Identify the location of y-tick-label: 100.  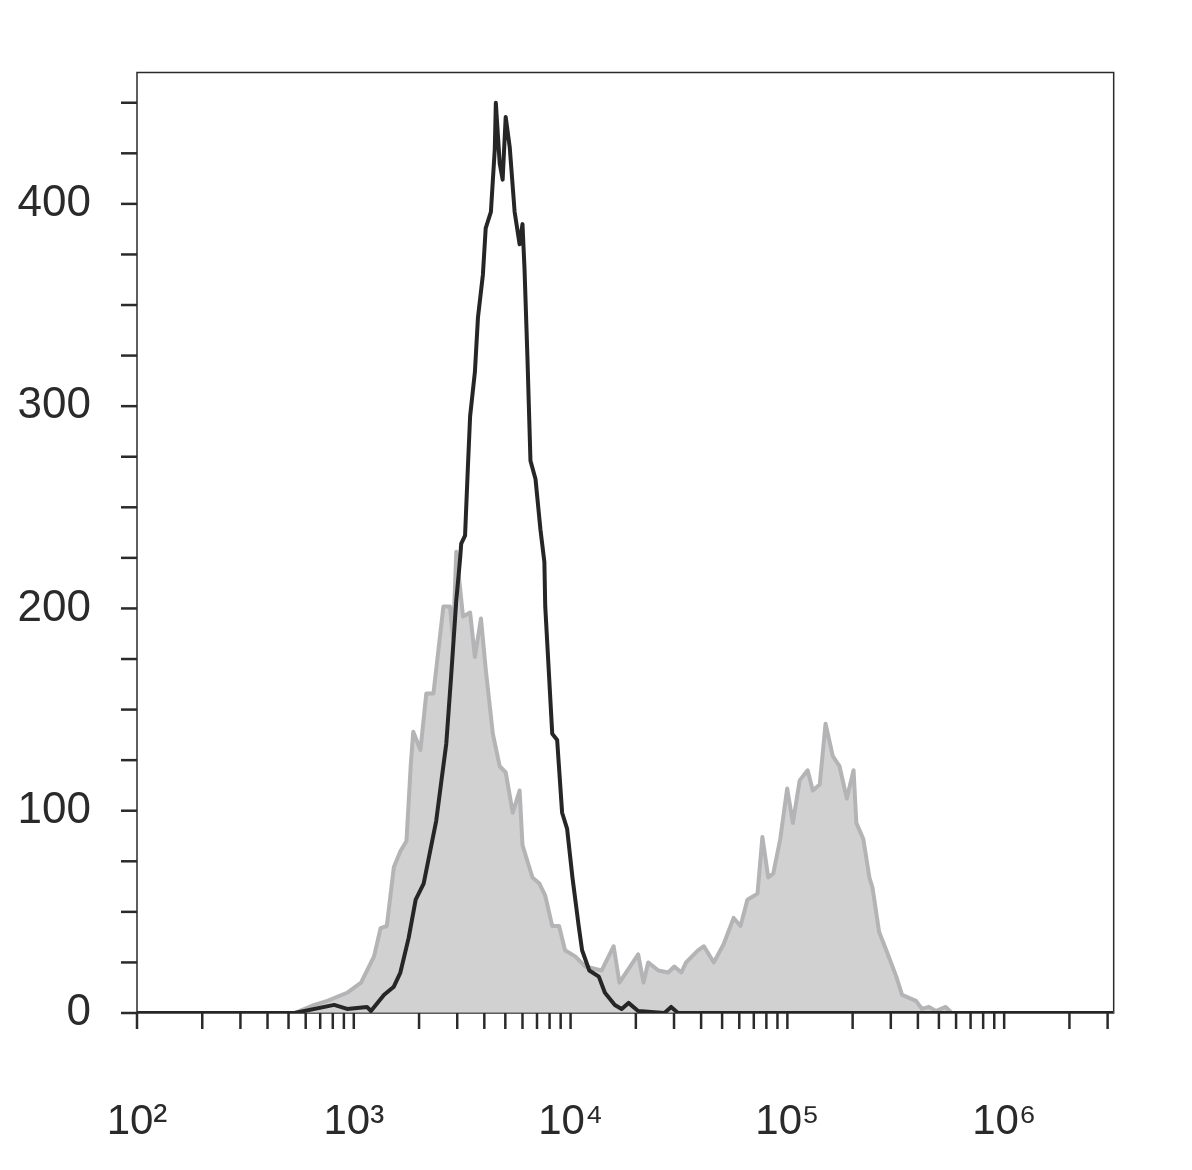
(54, 807).